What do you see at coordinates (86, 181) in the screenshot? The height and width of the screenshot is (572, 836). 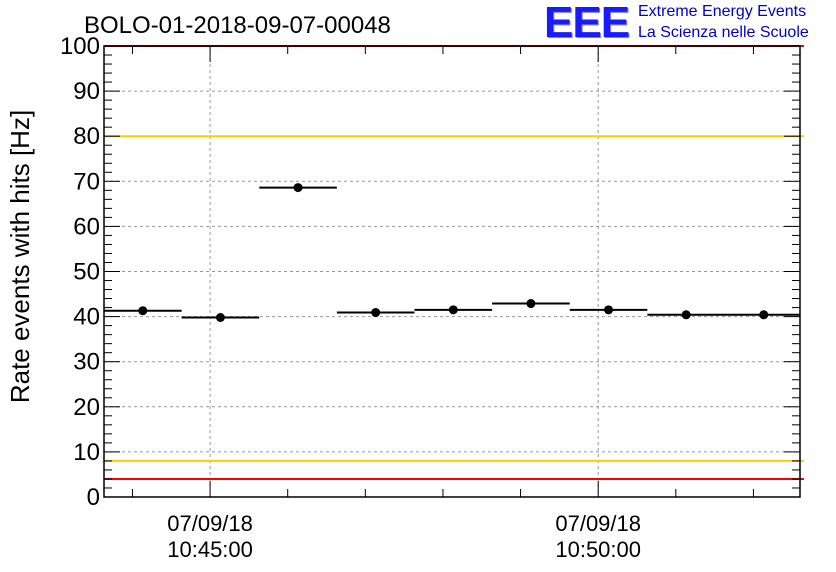 I see `y-tick-label: 70` at bounding box center [86, 181].